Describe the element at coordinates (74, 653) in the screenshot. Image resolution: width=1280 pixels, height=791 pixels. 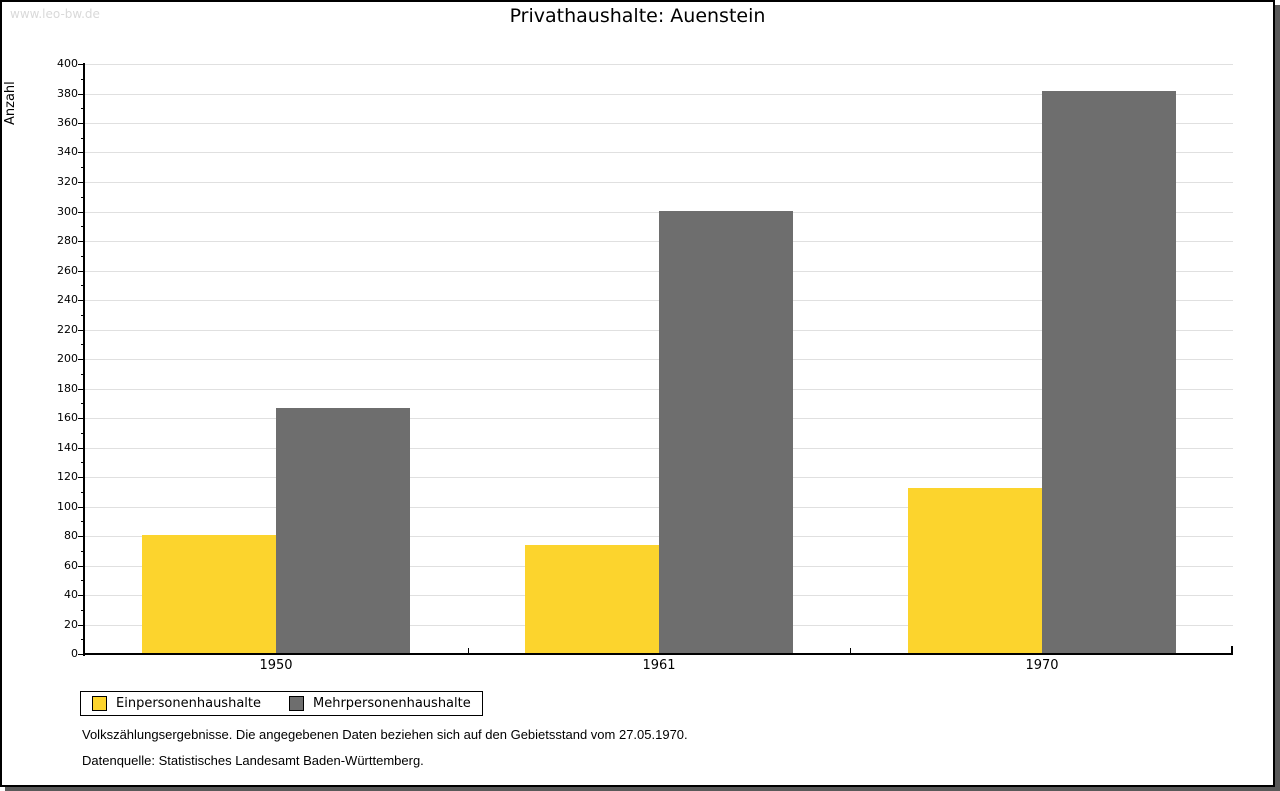
I see `y-tick-label: 0` at that location.